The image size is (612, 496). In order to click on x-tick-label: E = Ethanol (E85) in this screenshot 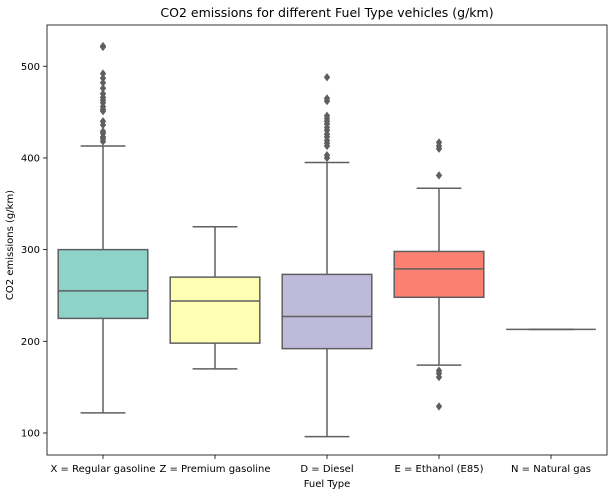, I will do `click(438, 469)`.